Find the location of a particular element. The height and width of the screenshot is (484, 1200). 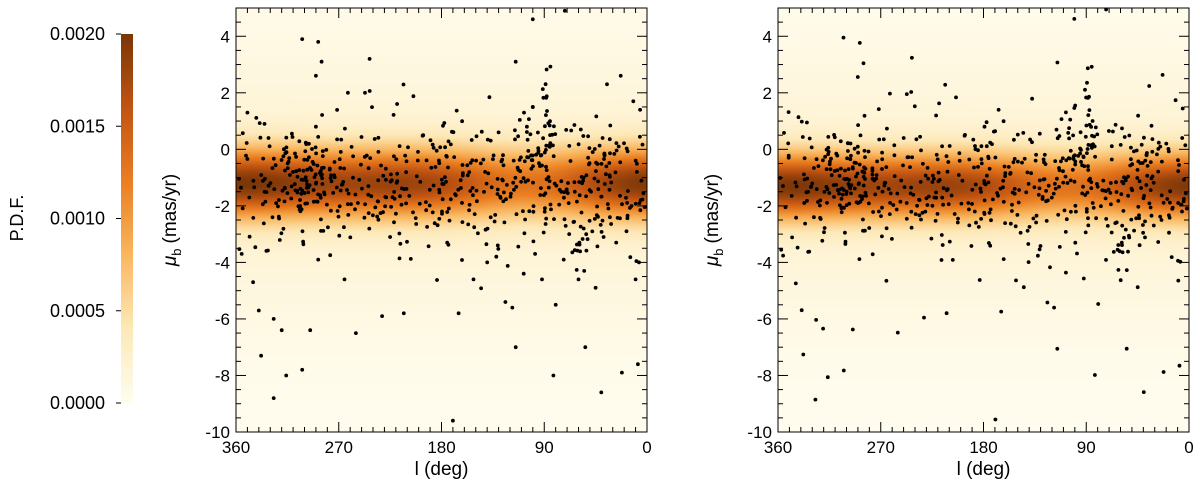

y-tick-label: -8 is located at coordinates (764, 375).